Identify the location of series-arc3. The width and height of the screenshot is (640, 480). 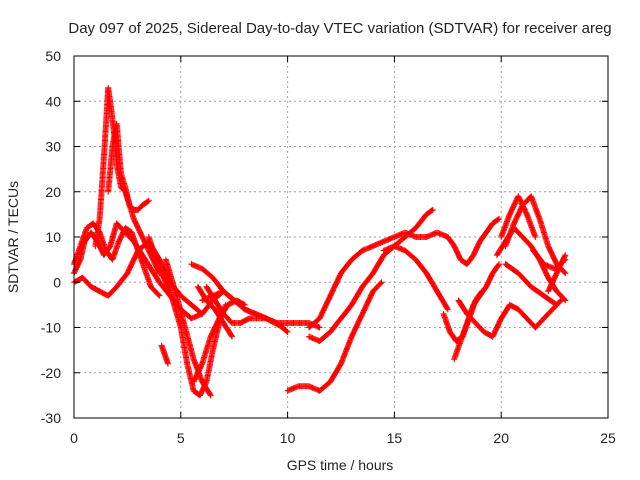
(138, 277).